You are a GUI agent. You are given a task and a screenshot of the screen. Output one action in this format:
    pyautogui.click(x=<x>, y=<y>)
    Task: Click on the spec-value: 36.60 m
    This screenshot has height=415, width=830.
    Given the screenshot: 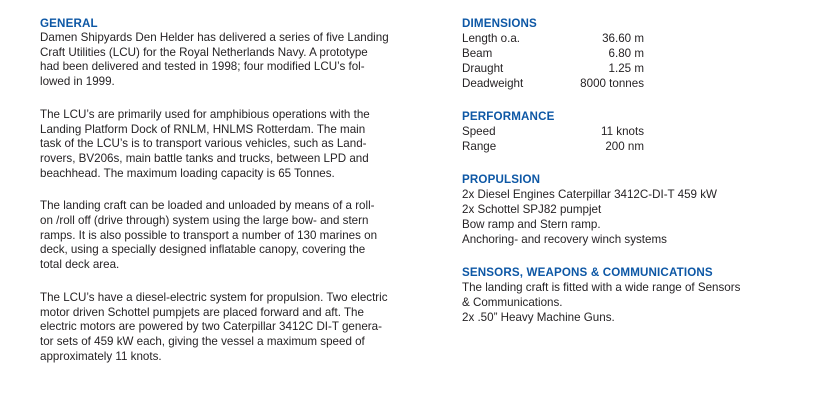 What is the action you would take?
    pyautogui.click(x=623, y=38)
    